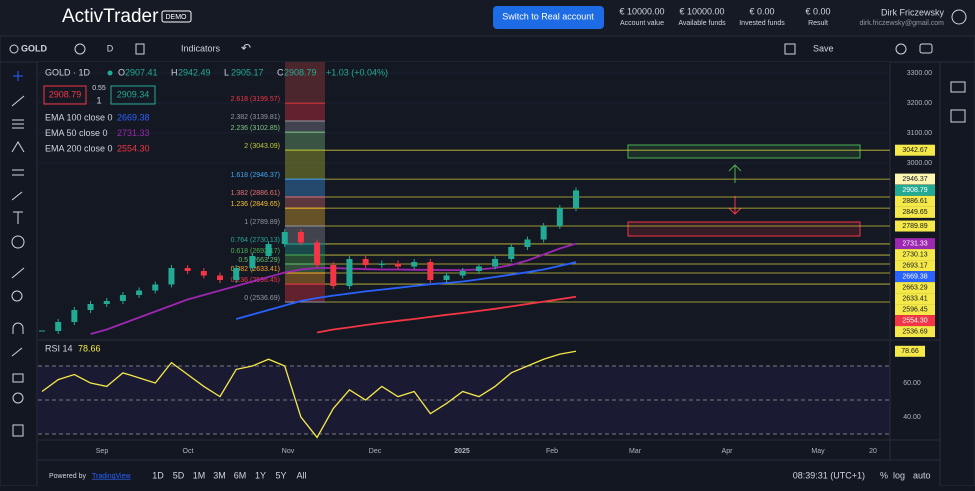  What do you see at coordinates (958, 87) in the screenshot?
I see `mail-icon` at bounding box center [958, 87].